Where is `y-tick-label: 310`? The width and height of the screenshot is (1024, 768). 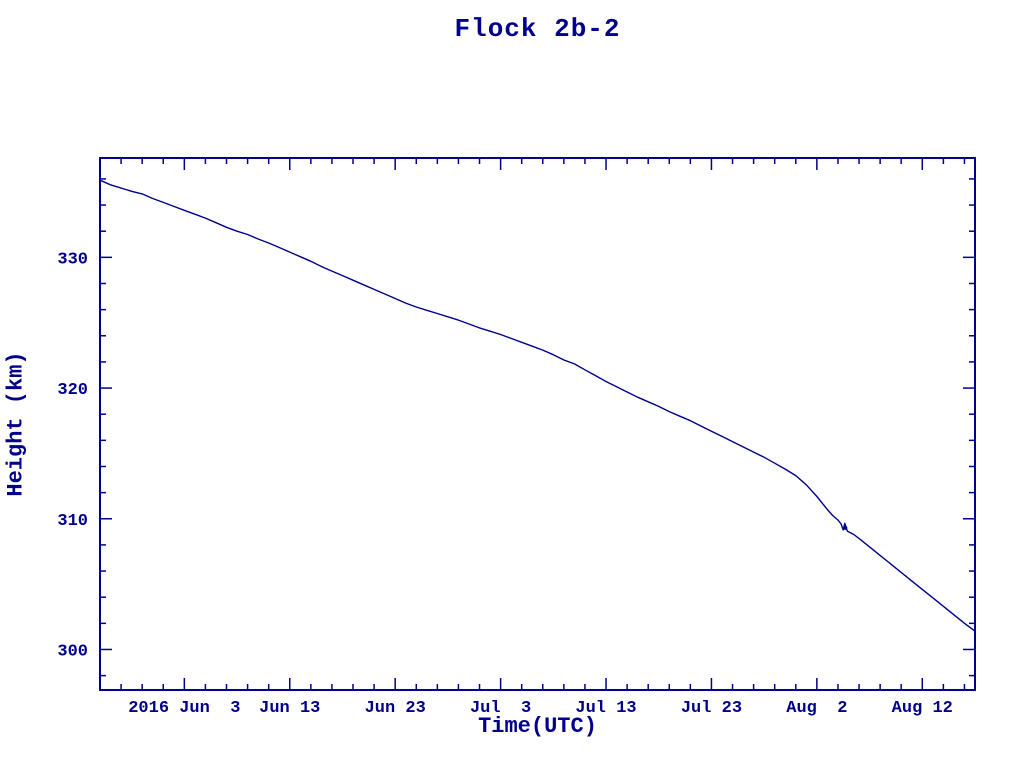
y-tick-label: 310 is located at coordinates (72, 521).